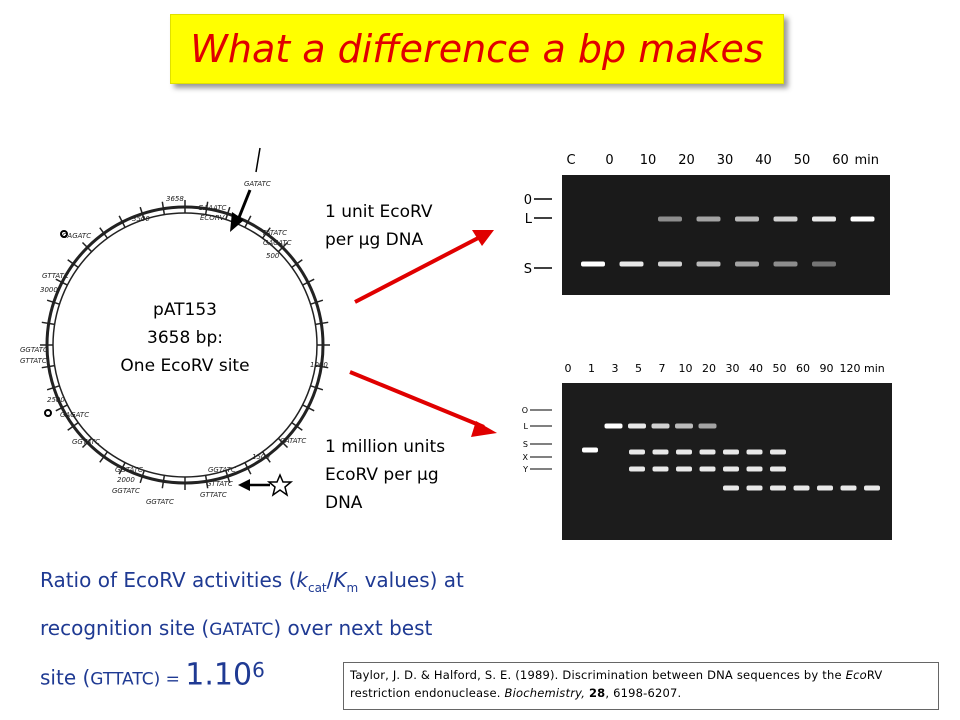  Describe the element at coordinates (528, 200) in the screenshot. I see `band-marker: 0` at that location.